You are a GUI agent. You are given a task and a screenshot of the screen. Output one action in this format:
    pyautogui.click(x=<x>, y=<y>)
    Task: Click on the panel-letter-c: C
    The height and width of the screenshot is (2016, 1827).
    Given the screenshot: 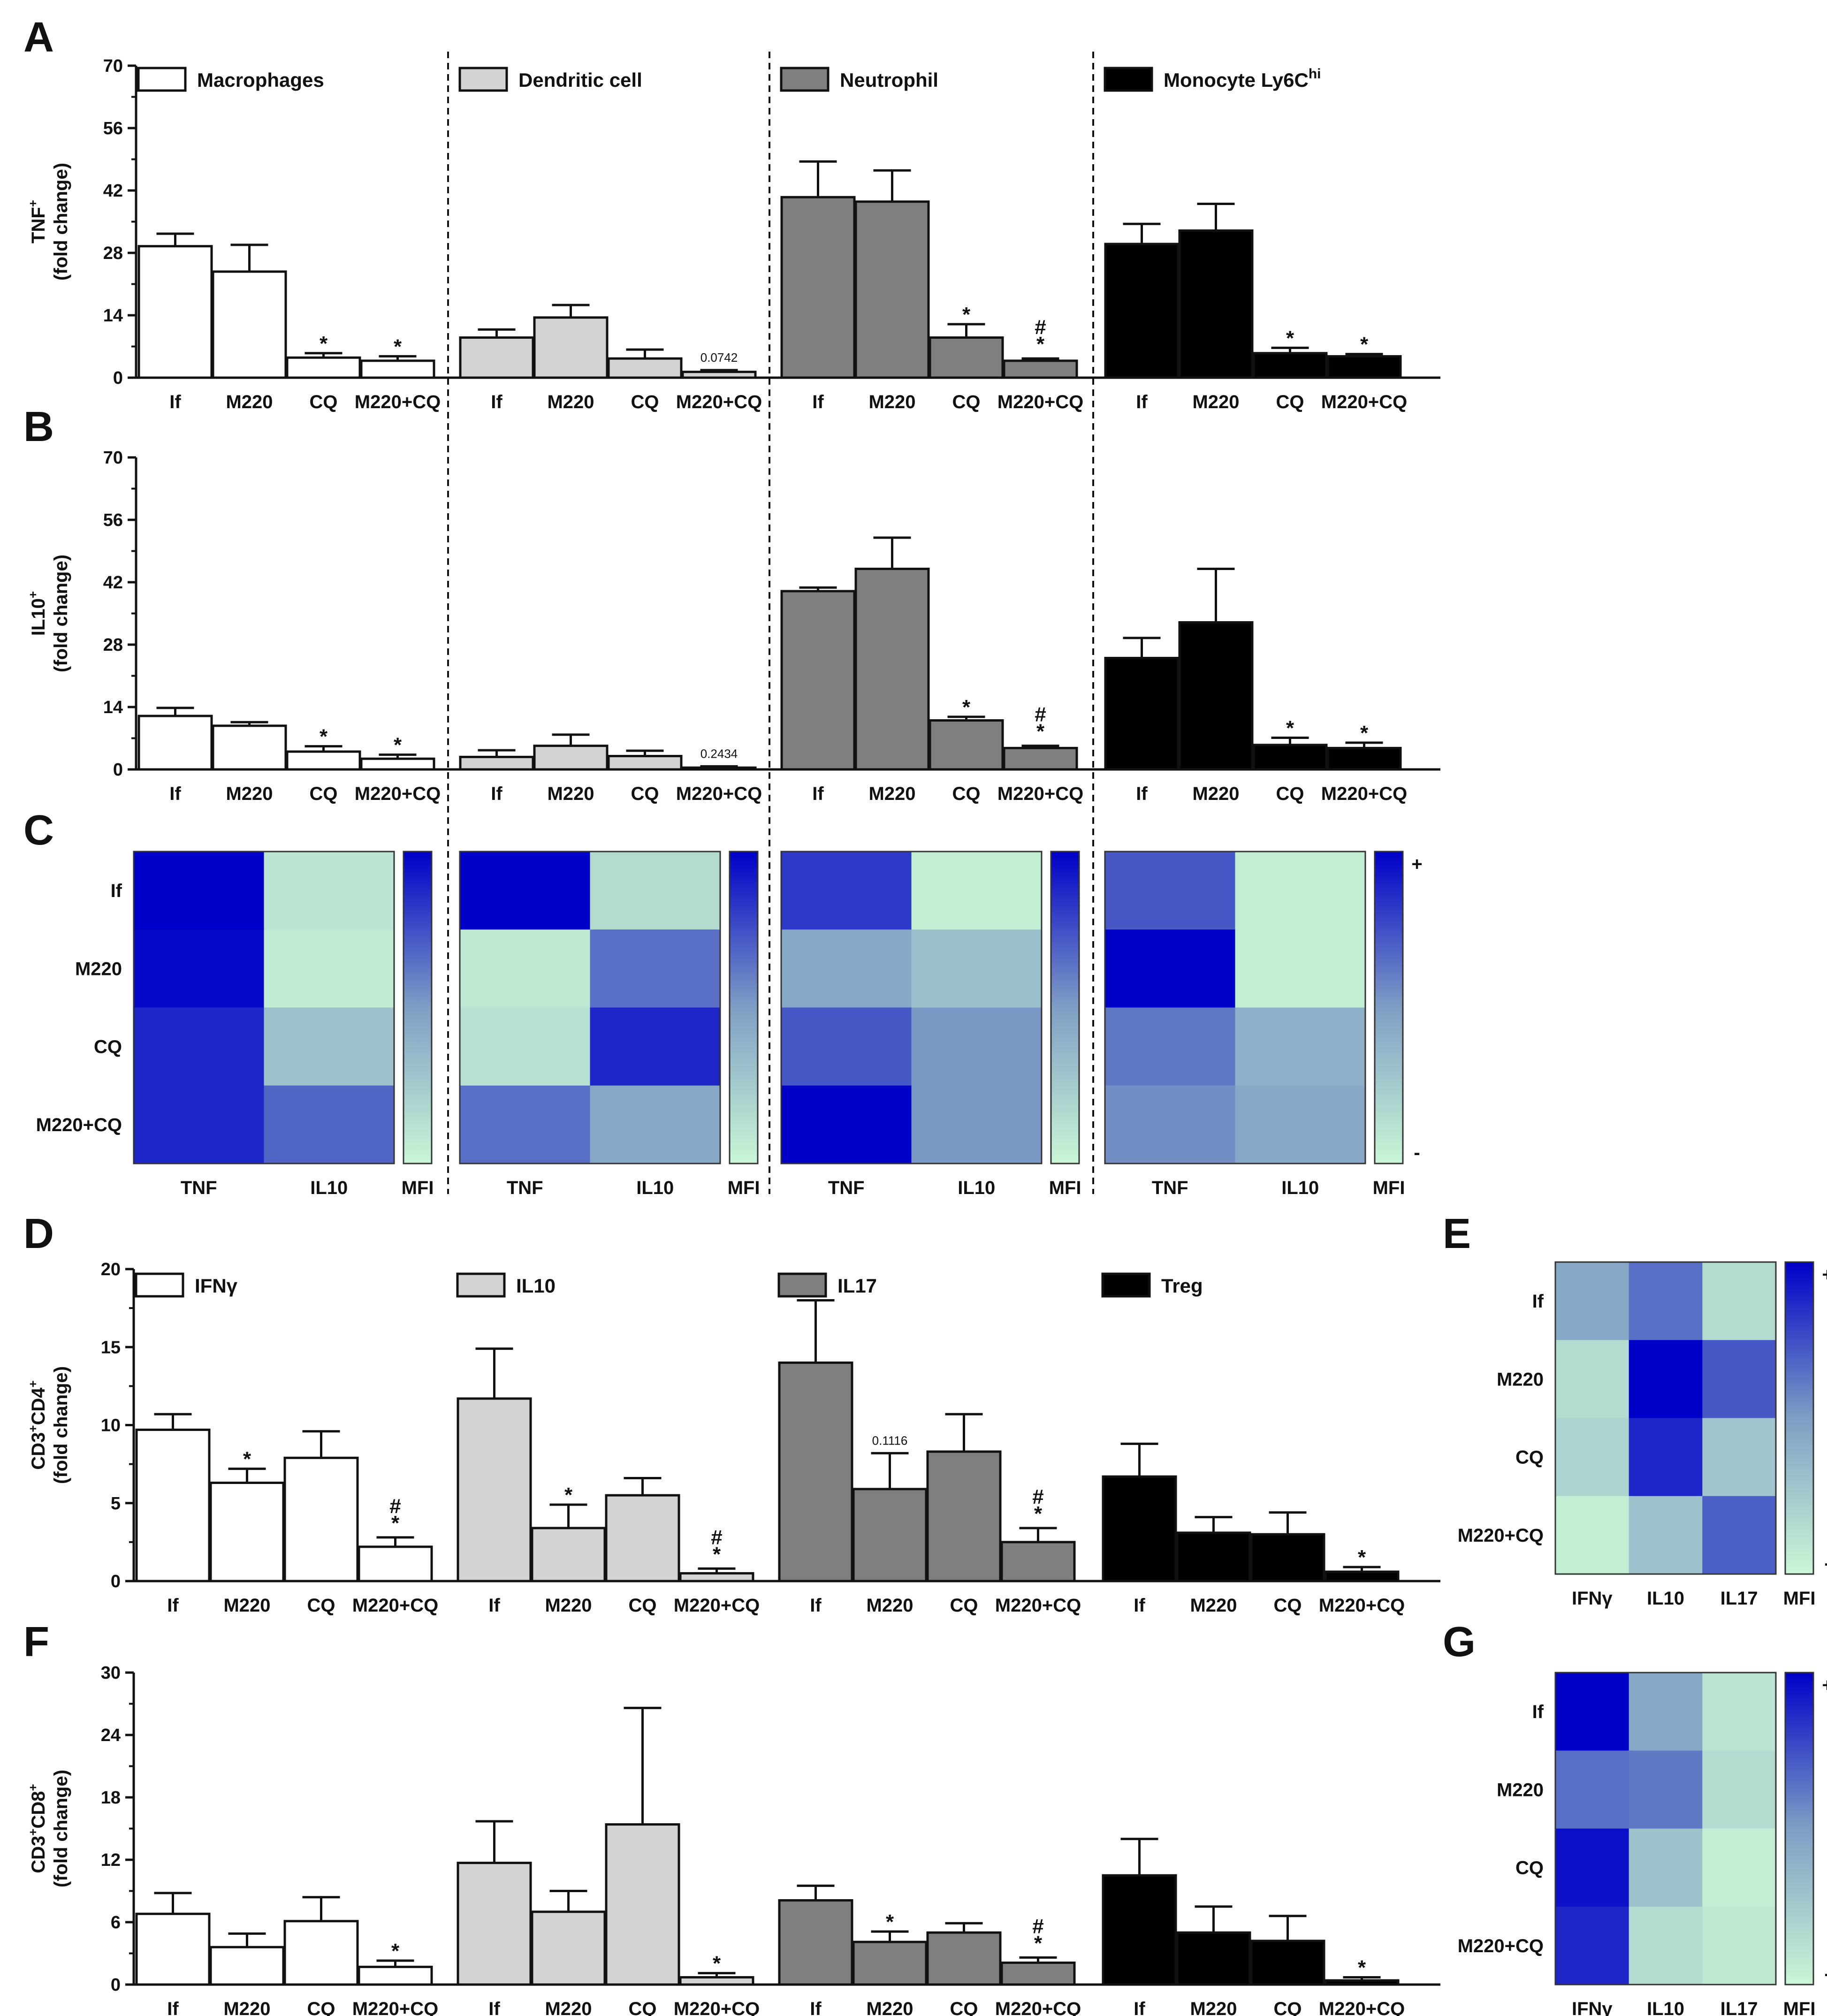 What is the action you would take?
    pyautogui.click(x=38, y=830)
    